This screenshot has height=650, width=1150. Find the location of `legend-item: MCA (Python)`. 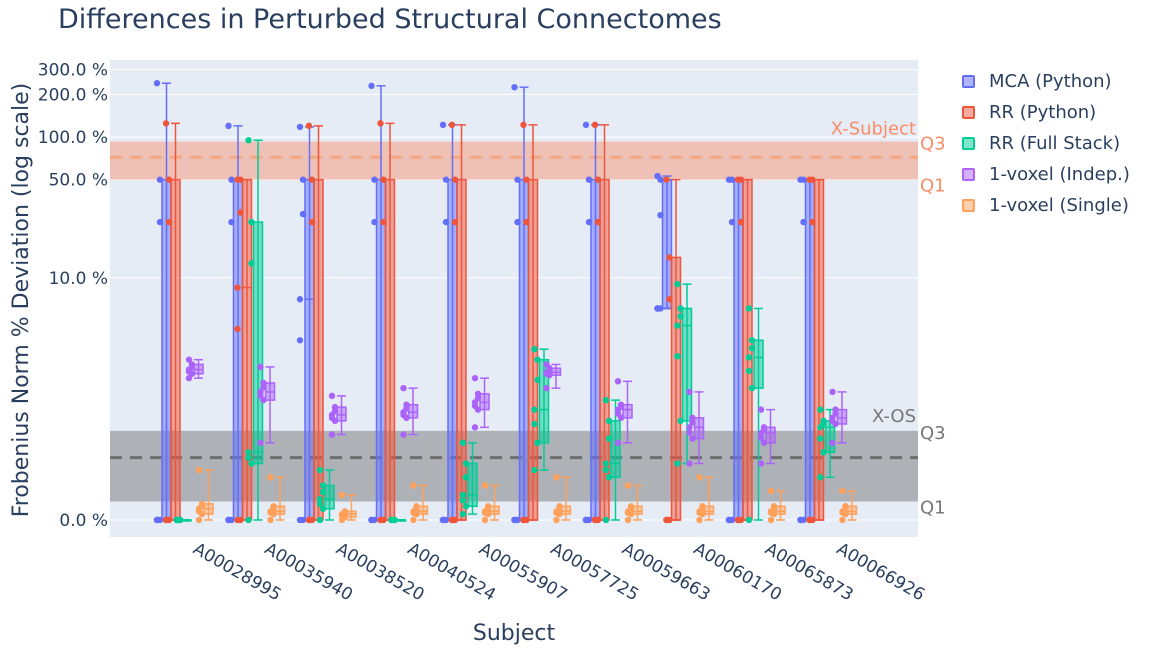

legend-item: MCA (Python) is located at coordinates (1046, 81).